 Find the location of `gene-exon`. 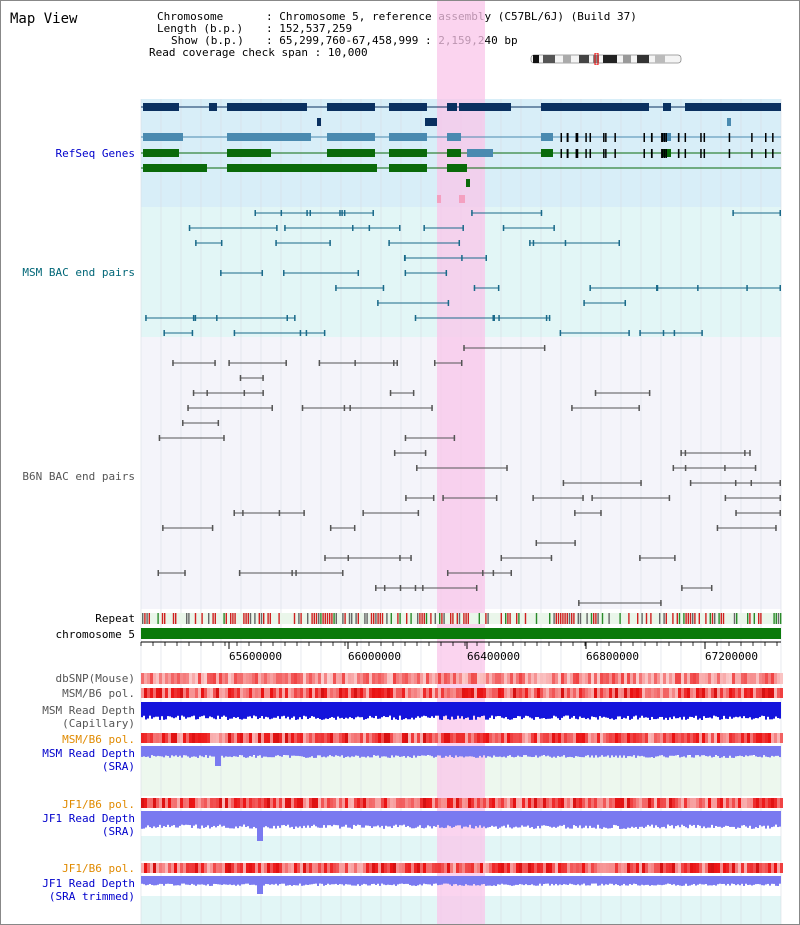

gene-exon is located at coordinates (485, 107).